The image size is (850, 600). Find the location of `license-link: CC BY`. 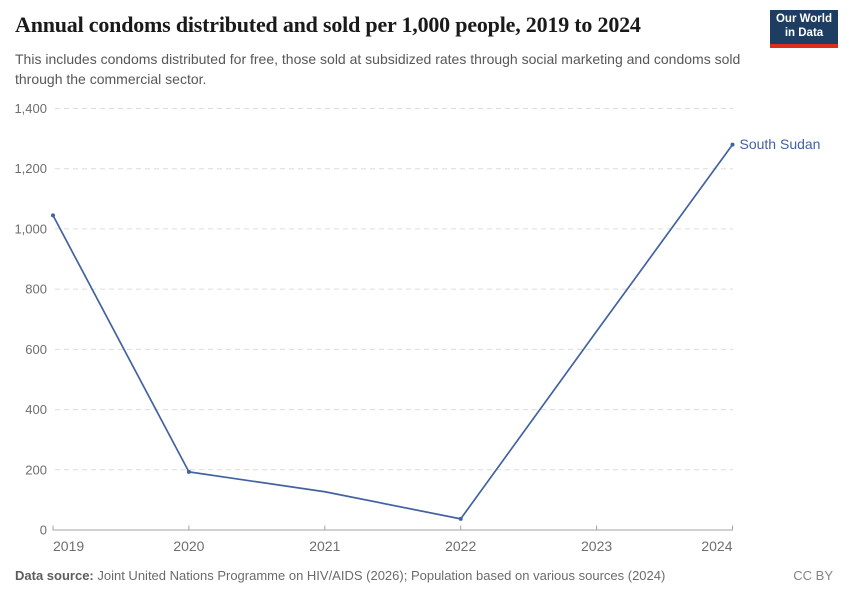

license-link: CC BY is located at coordinates (813, 575).